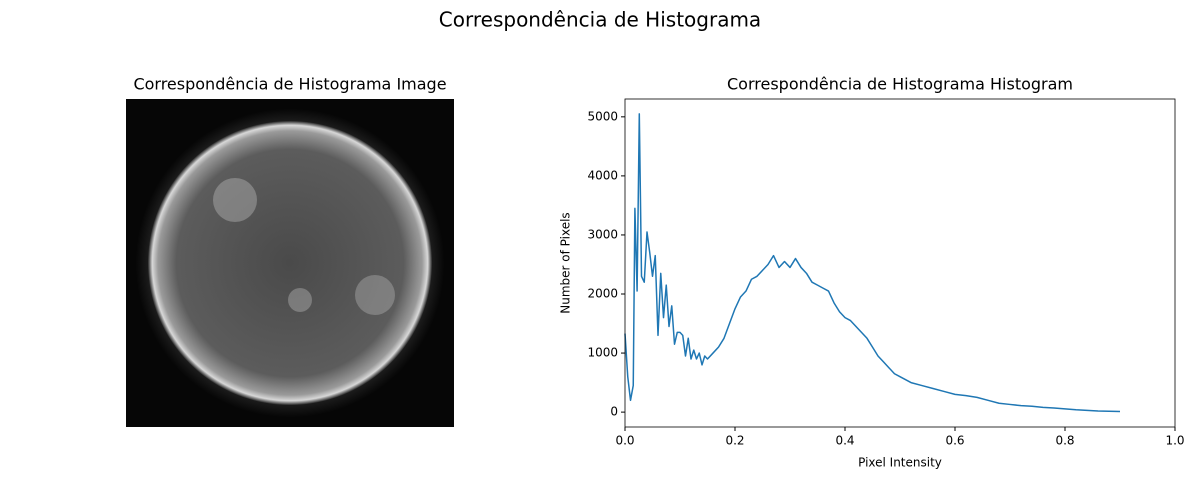 The image size is (1200, 500). I want to click on x-tick-label: 0.2, so click(734, 441).